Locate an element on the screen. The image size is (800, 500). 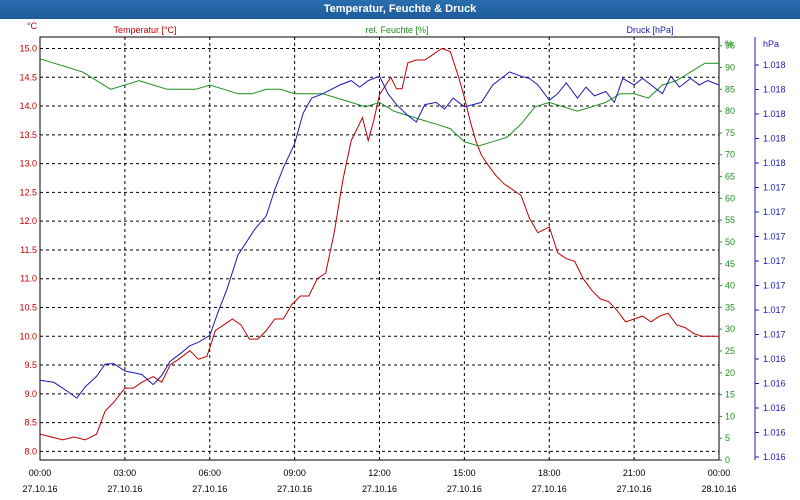
temperature-unit-label: °C is located at coordinates (32, 26).